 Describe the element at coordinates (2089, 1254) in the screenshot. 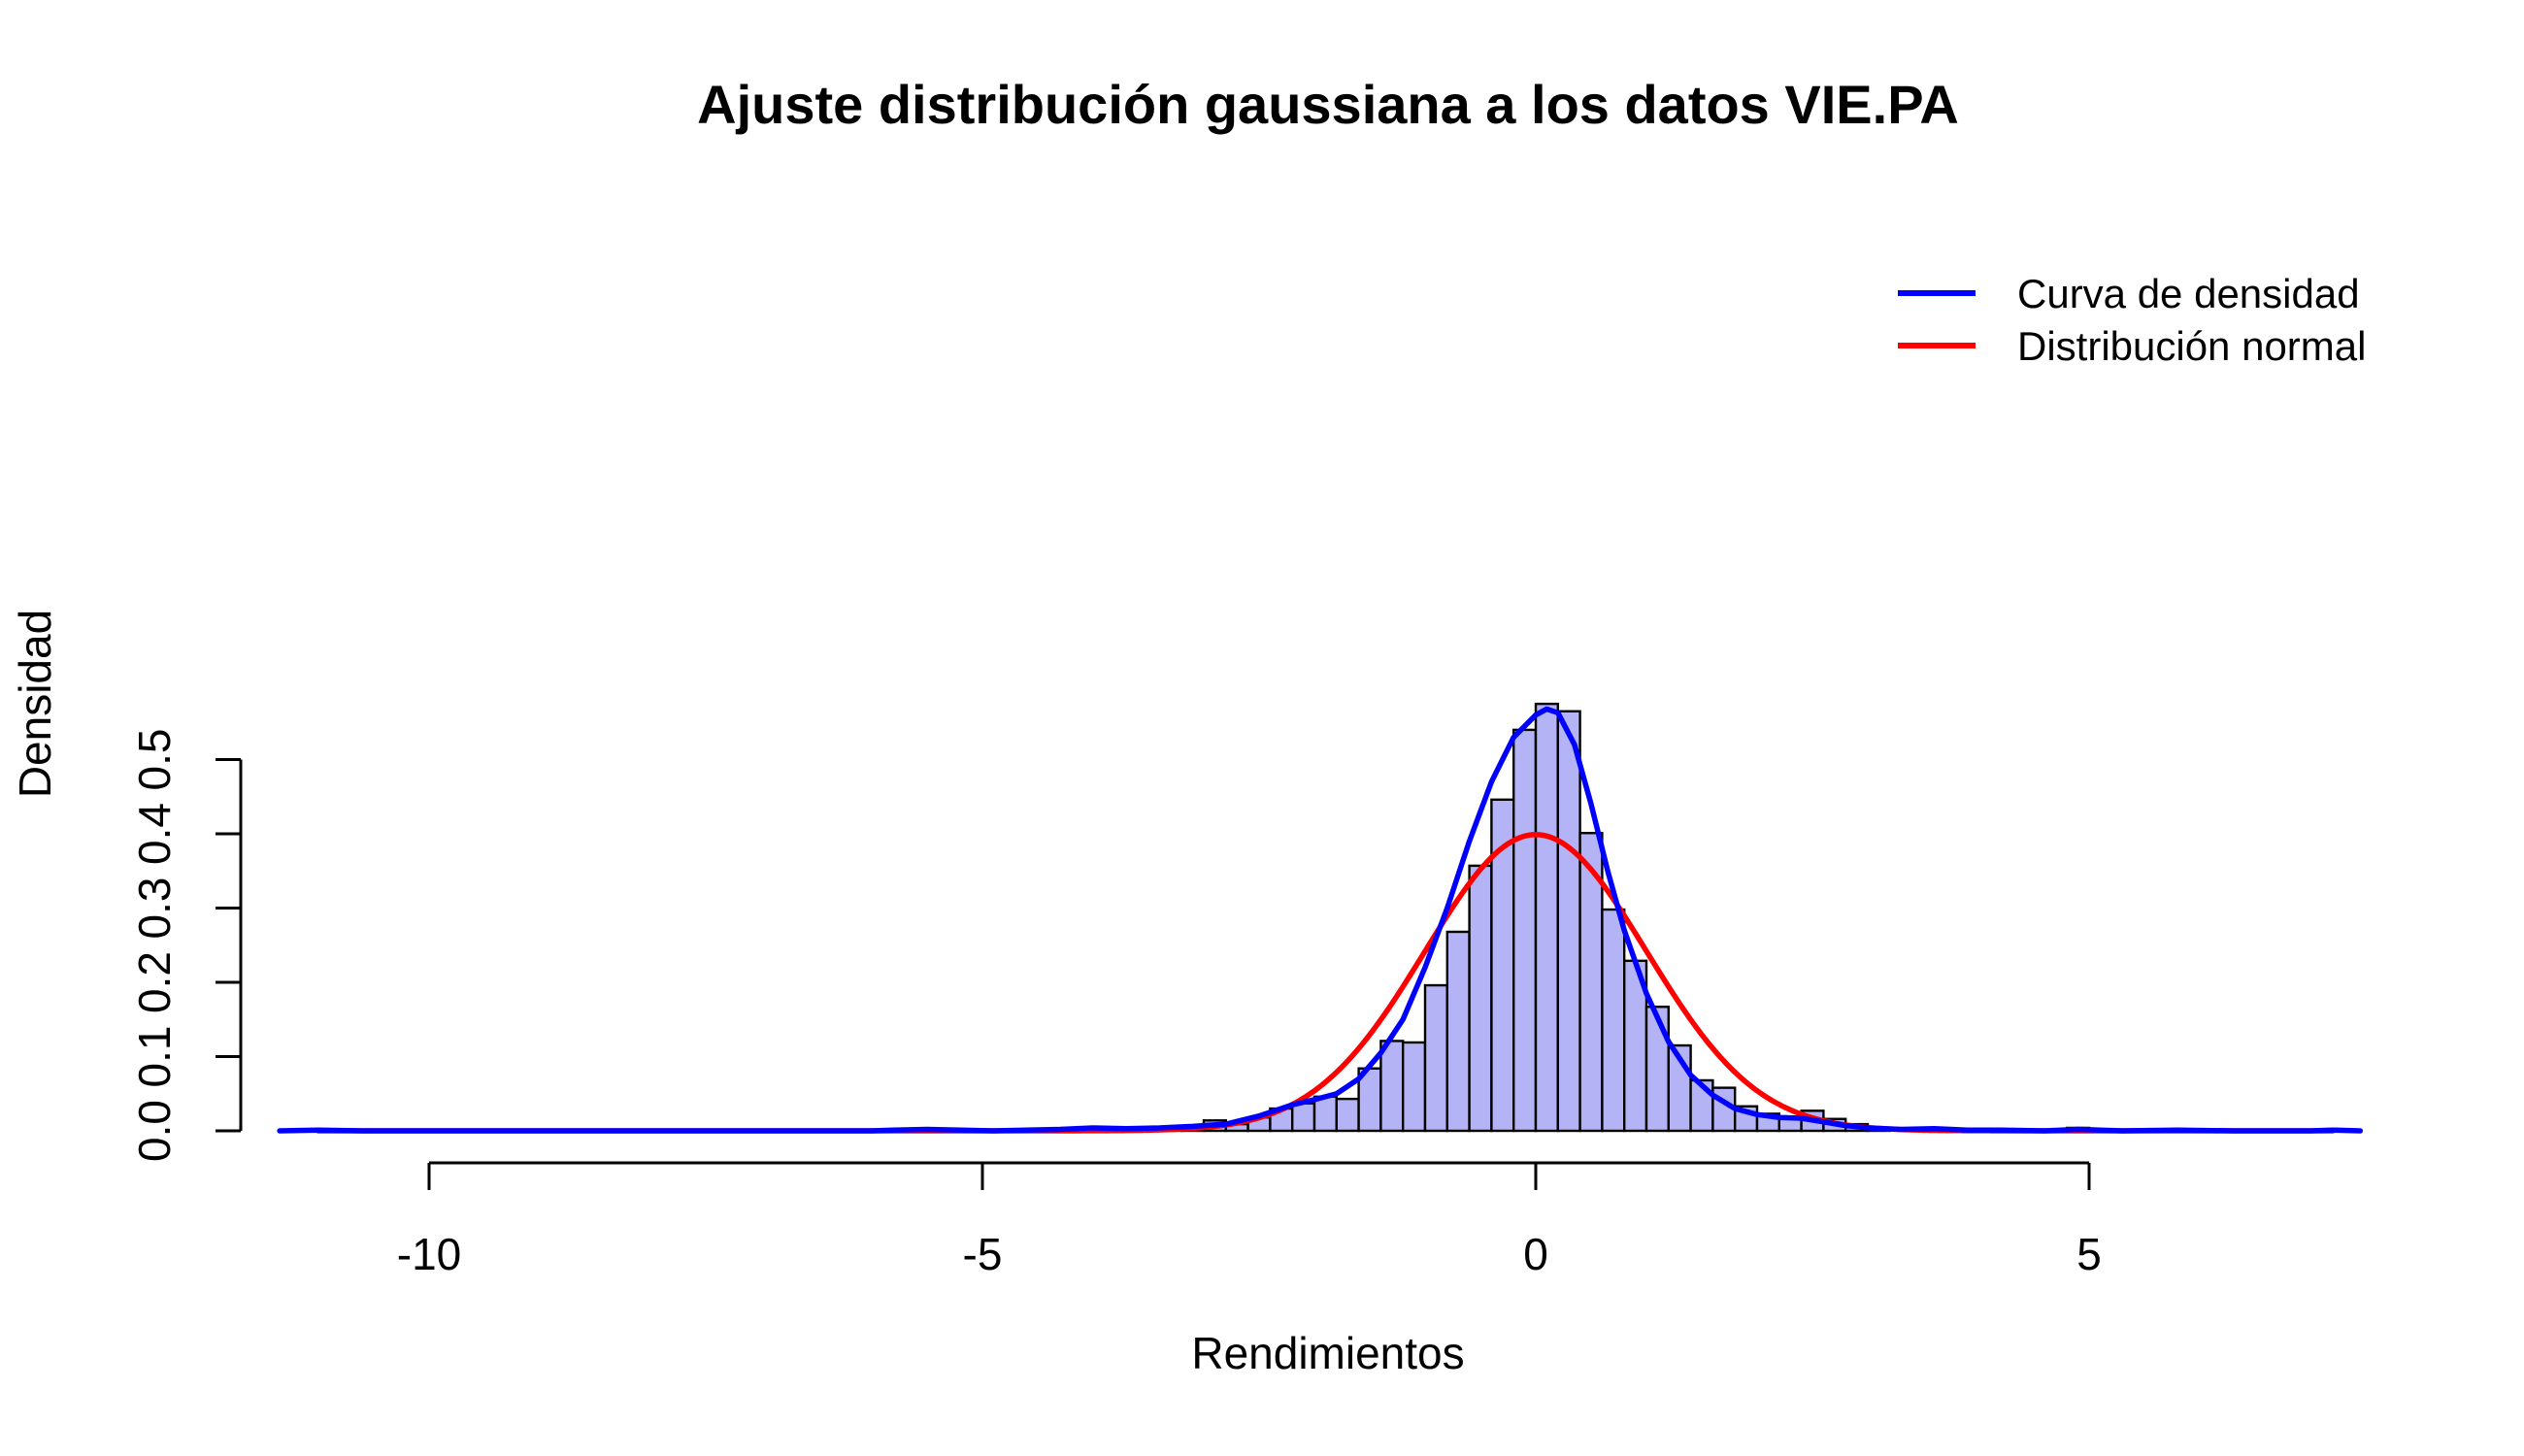

I see `x-tick-label: 5` at that location.